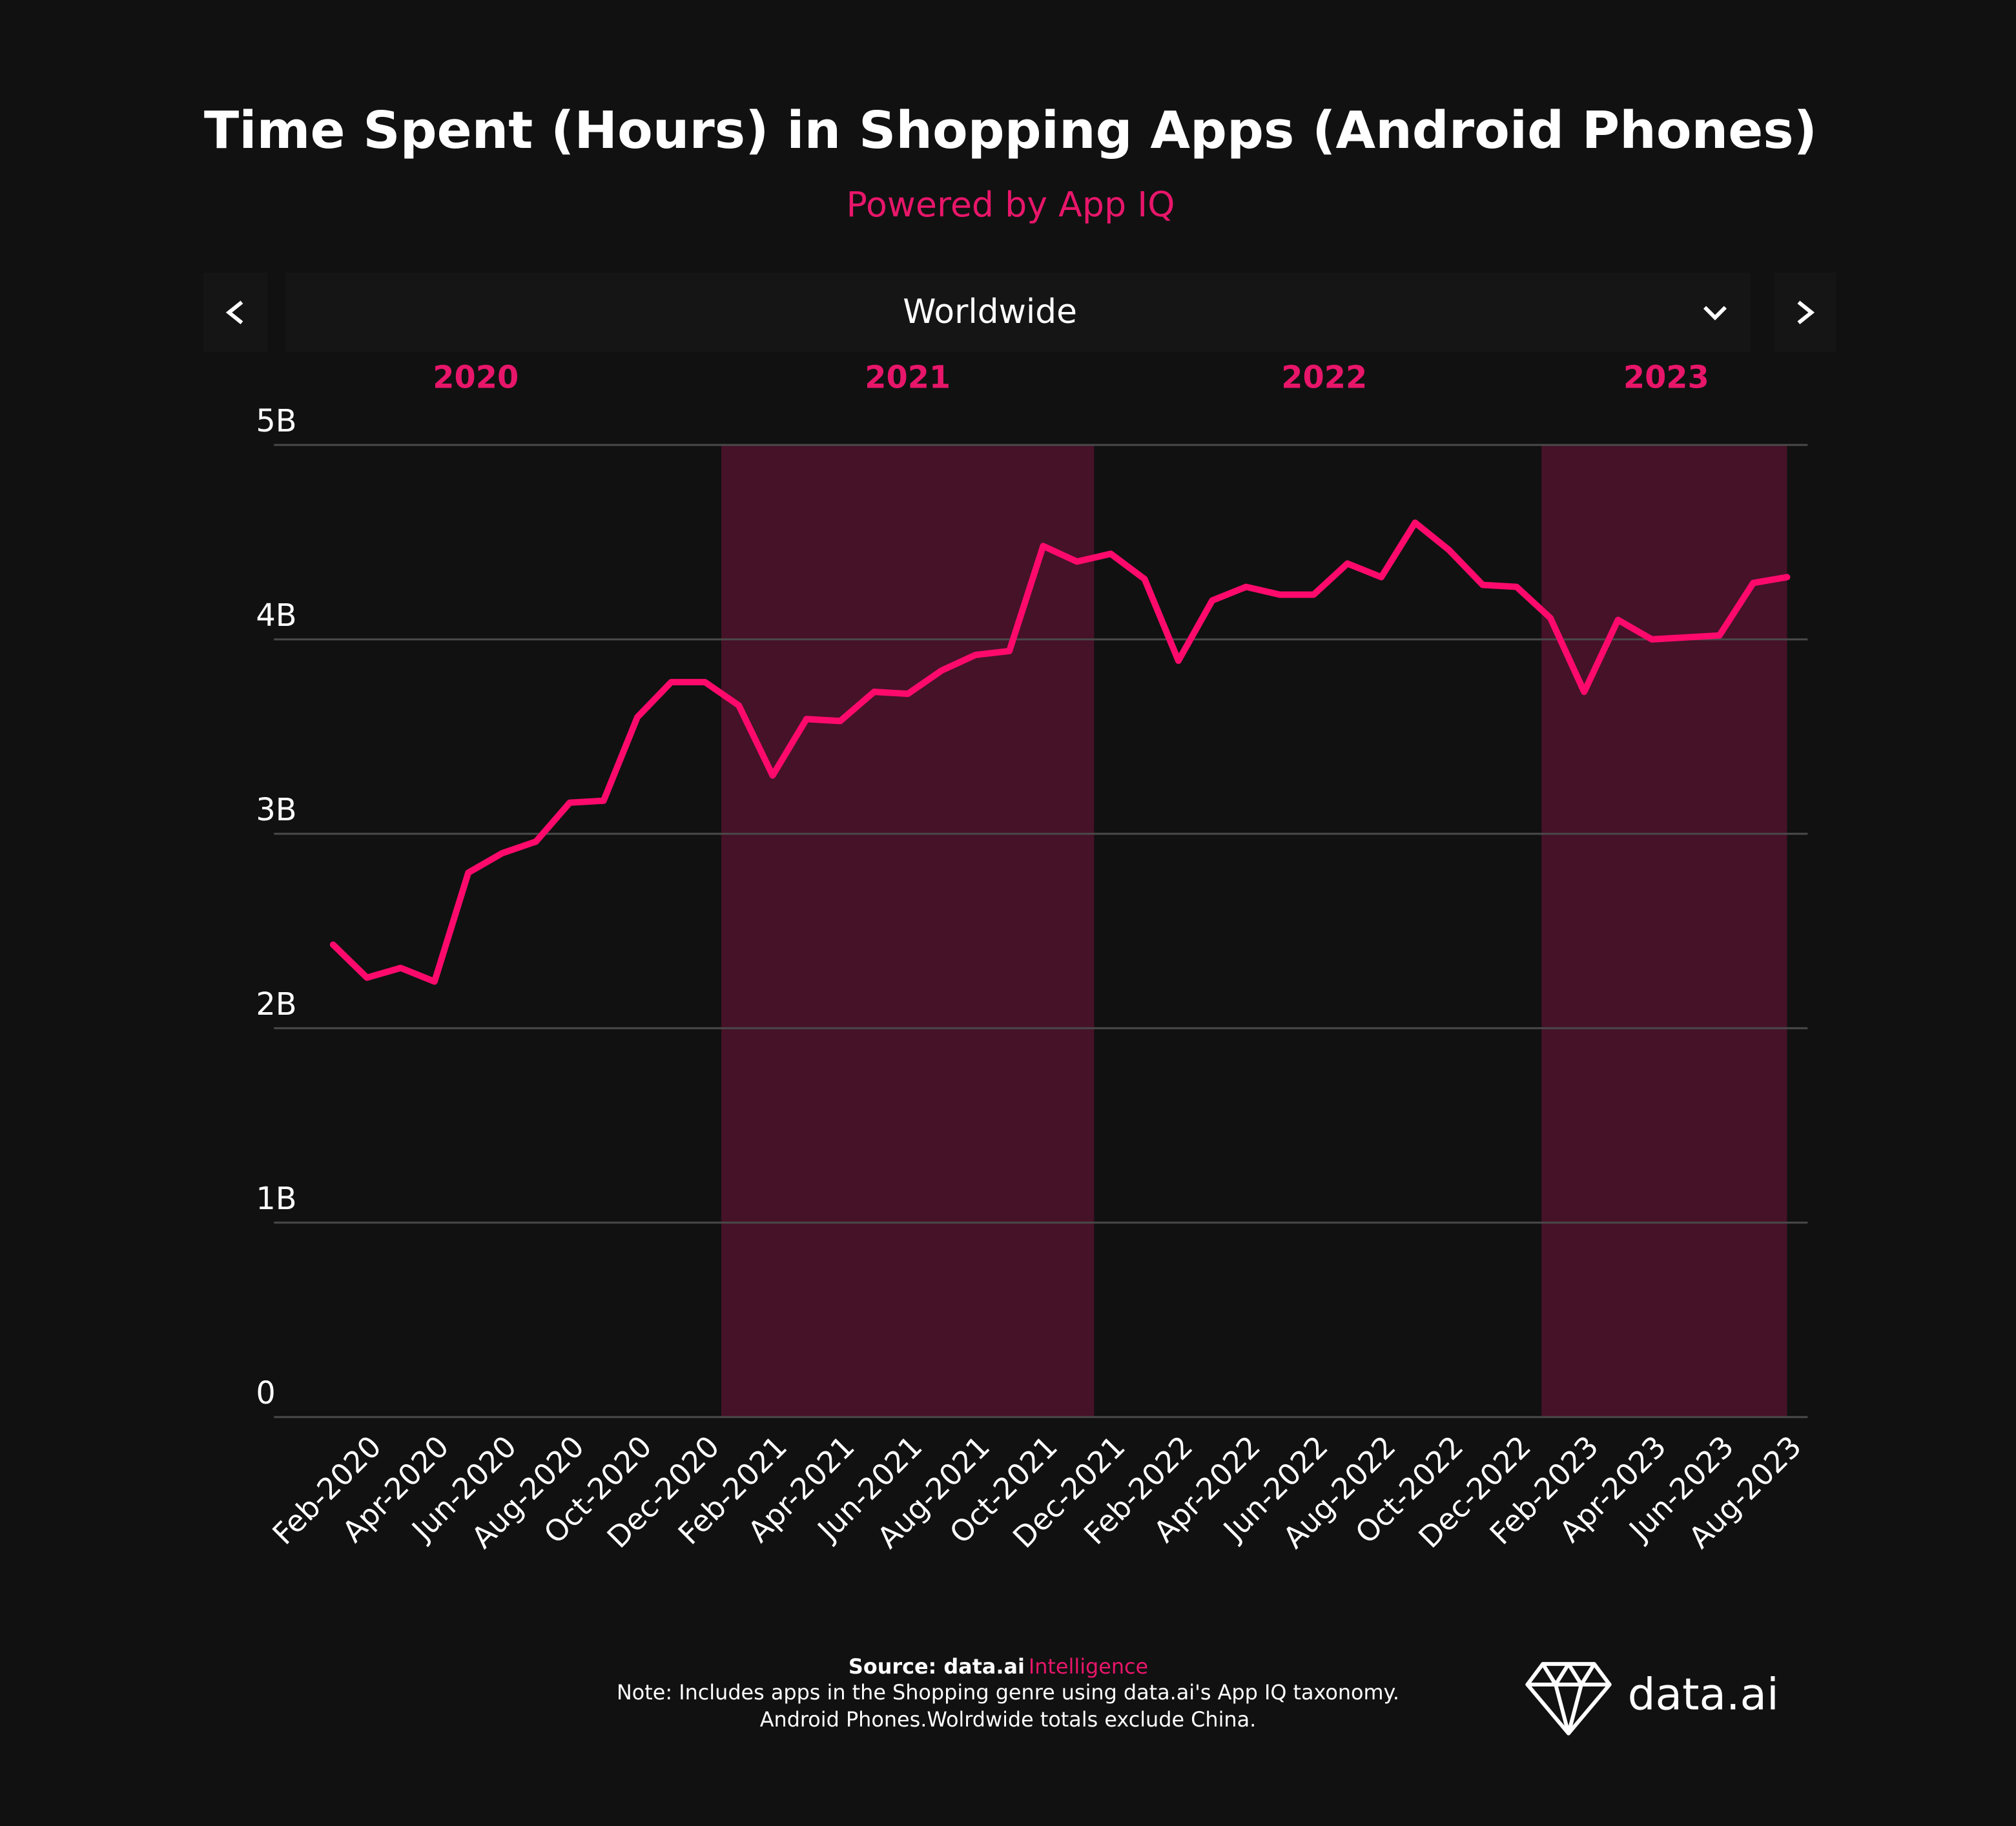 The height and width of the screenshot is (1826, 2016). What do you see at coordinates (265, 1394) in the screenshot?
I see `y-tick-label: 0` at bounding box center [265, 1394].